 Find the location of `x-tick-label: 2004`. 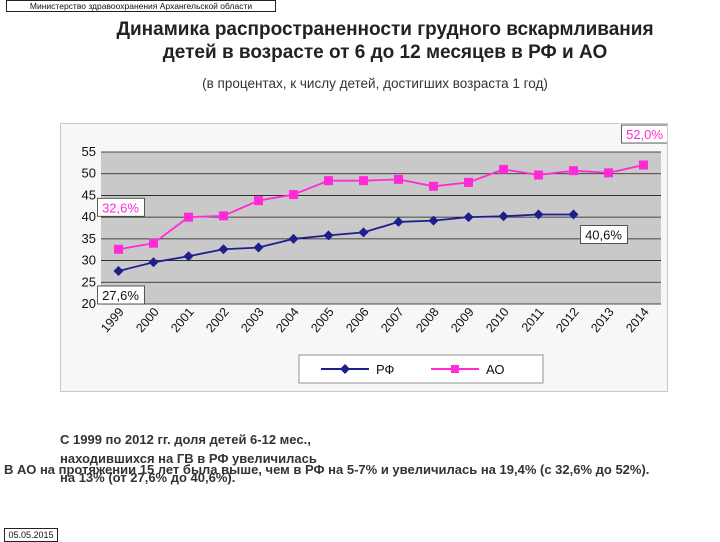

x-tick-label: 2004 is located at coordinates (287, 320).